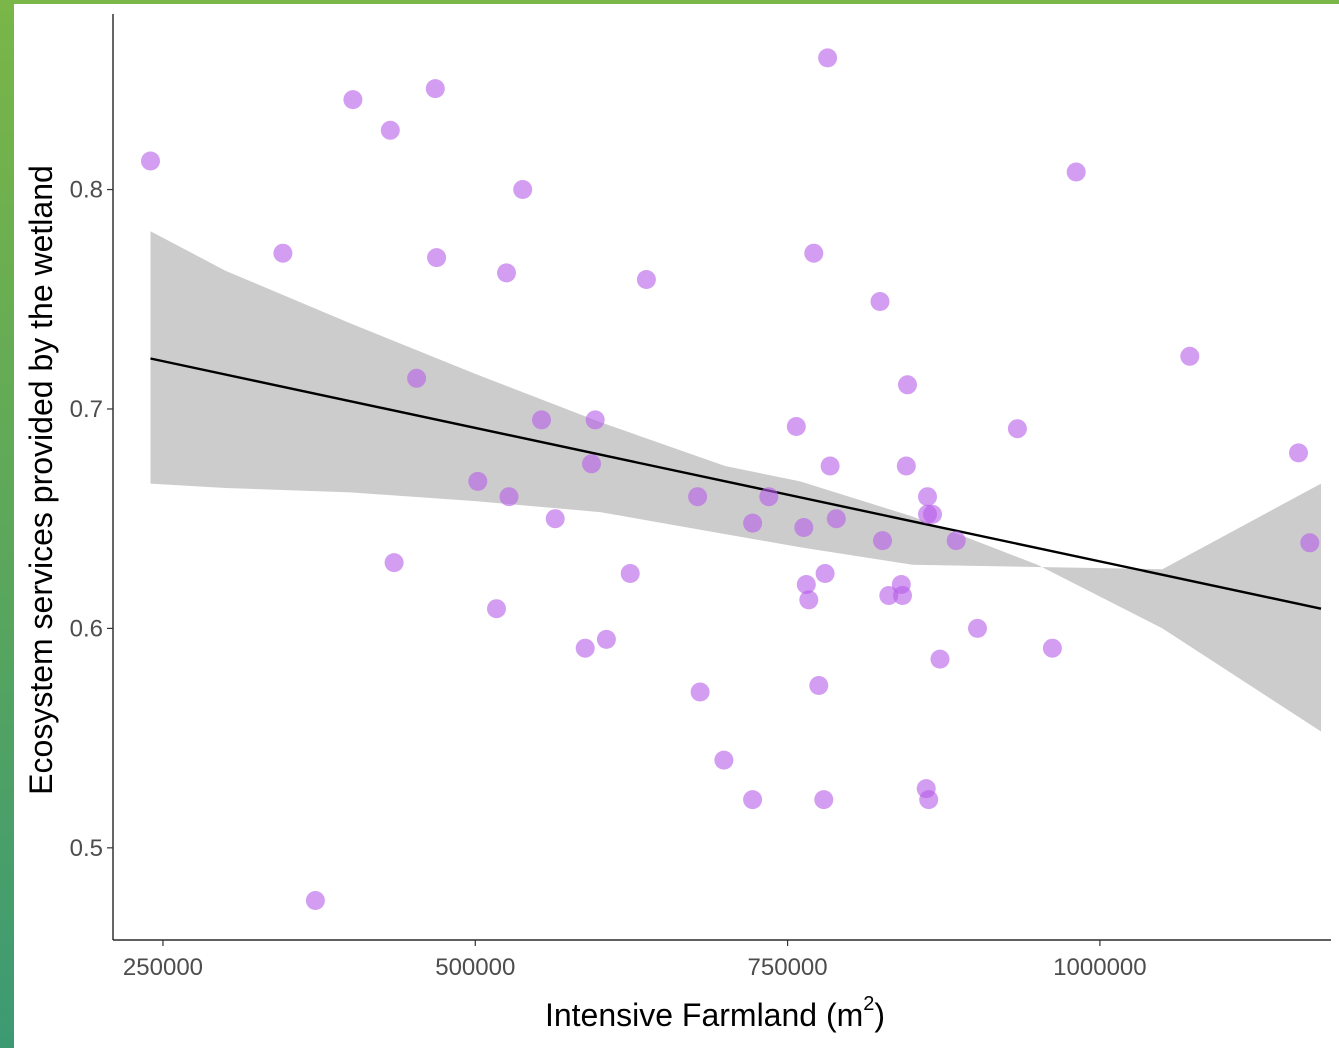 Image resolution: width=1339 pixels, height=1048 pixels. Describe the element at coordinates (868, 1004) in the screenshot. I see `x-axis-title-superscript: 2` at that location.